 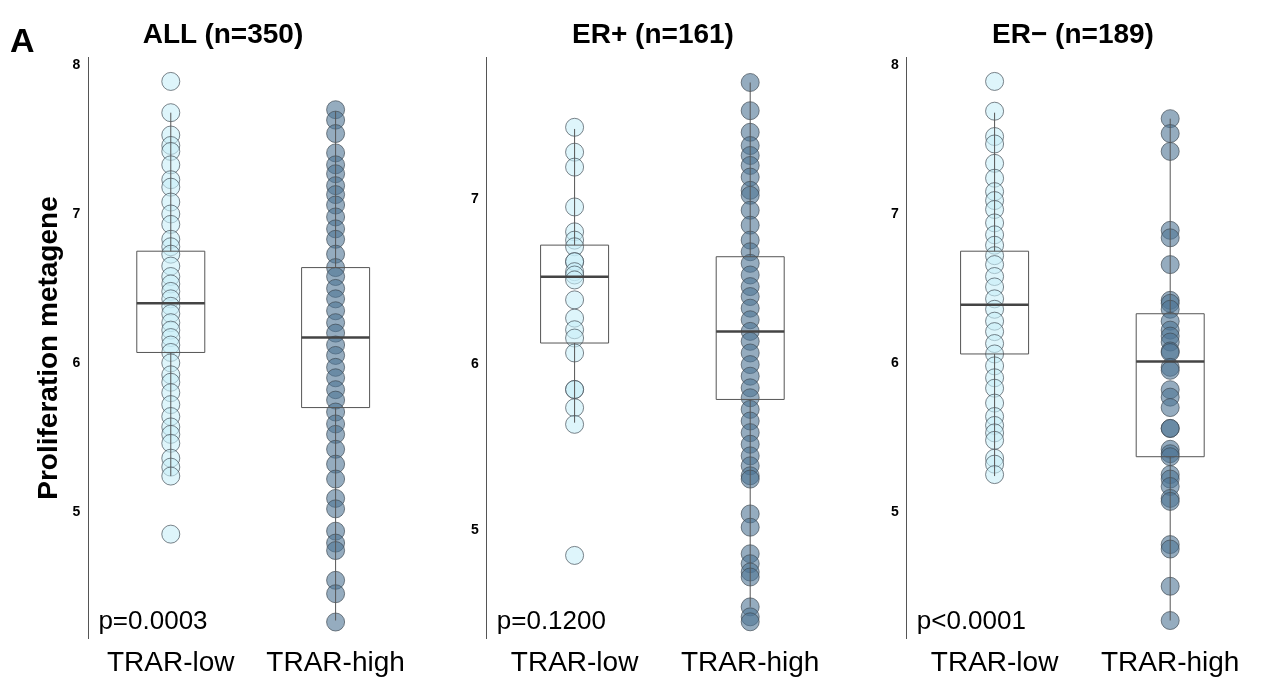 What do you see at coordinates (153, 619) in the screenshot?
I see `annotation: p=0.0003` at bounding box center [153, 619].